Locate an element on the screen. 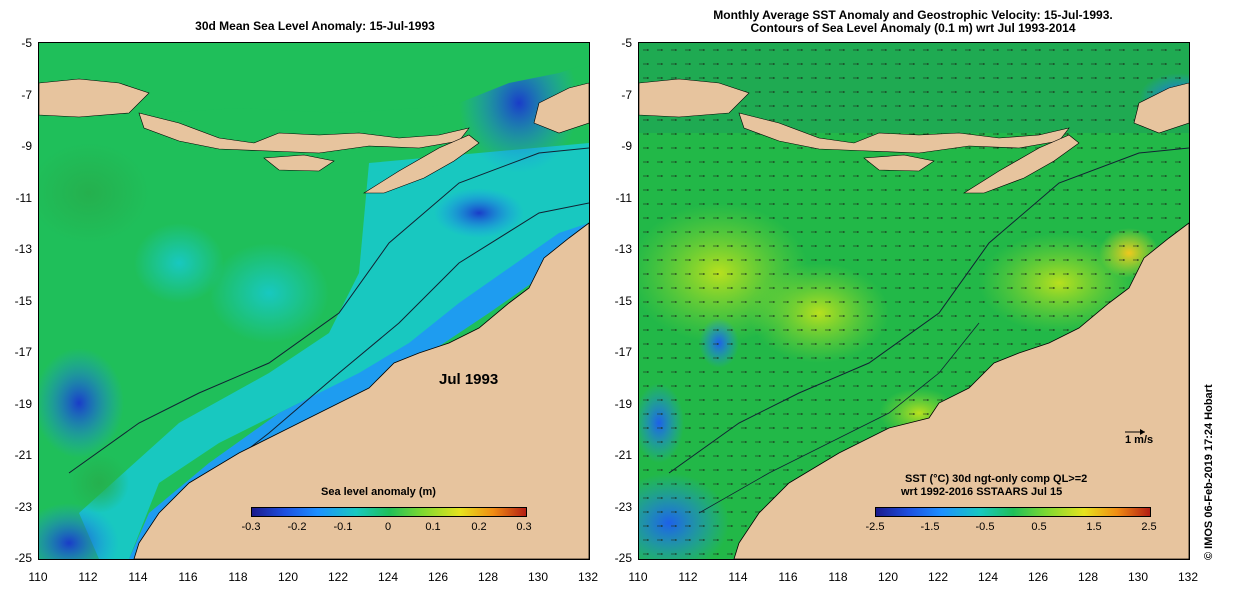 The image size is (1250, 590). right-lon-tick: 116 is located at coordinates (788, 577).